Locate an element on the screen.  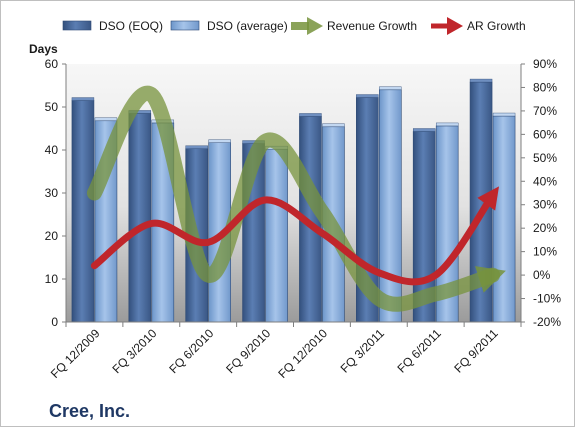
y2-tick-label: 30% is located at coordinates (545, 205).